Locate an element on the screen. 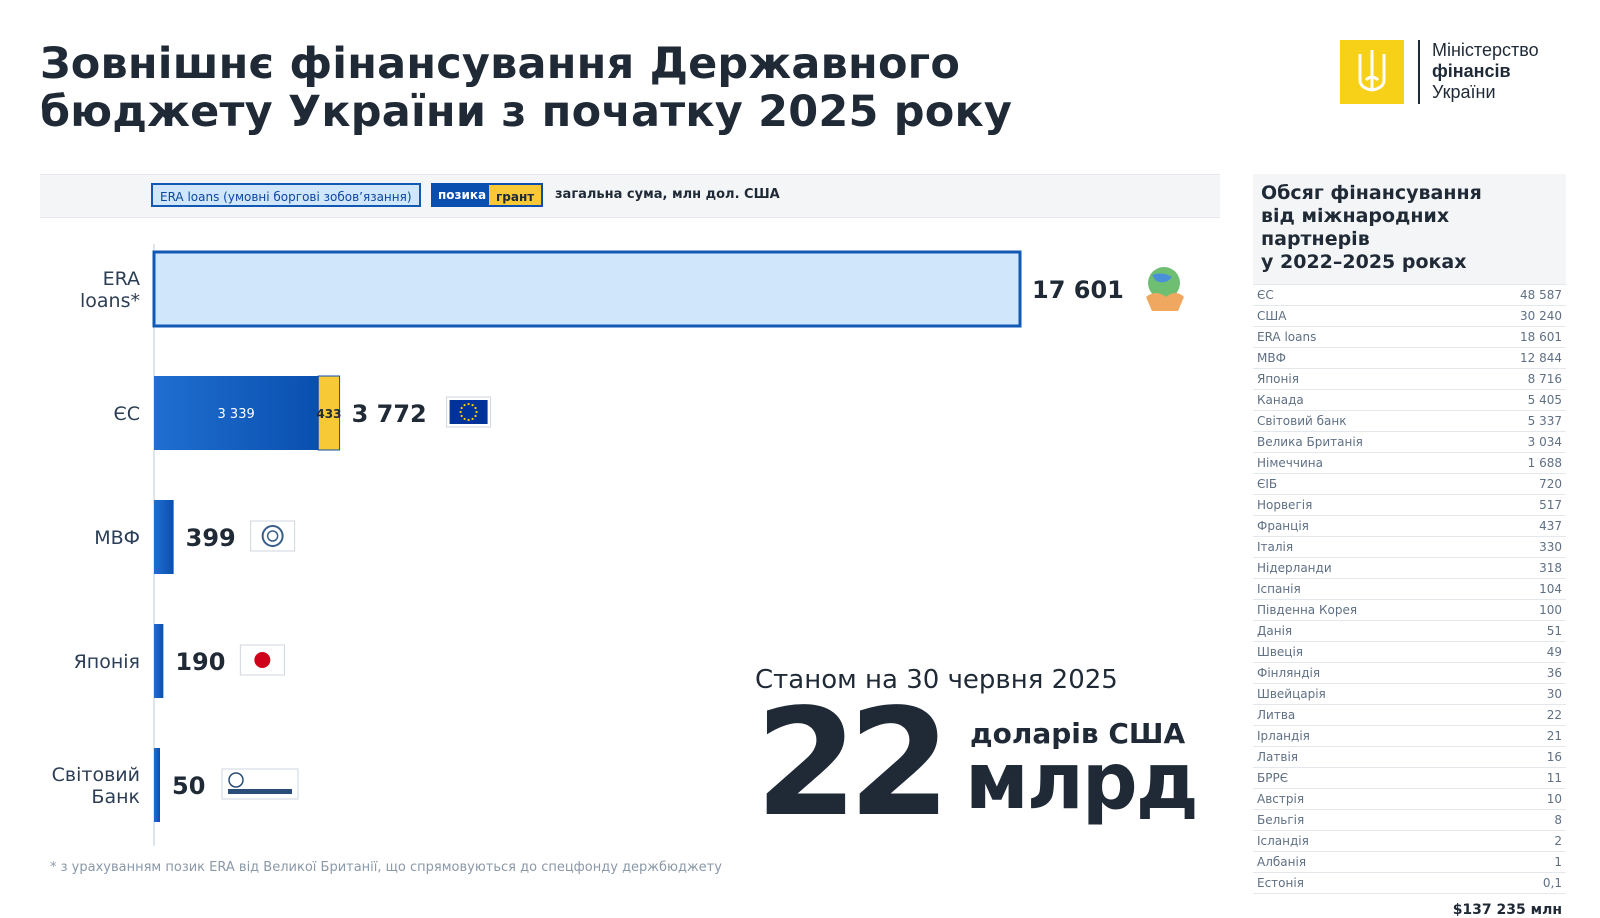 The height and width of the screenshot is (918, 1600). category-label-line: Японія is located at coordinates (107, 662).